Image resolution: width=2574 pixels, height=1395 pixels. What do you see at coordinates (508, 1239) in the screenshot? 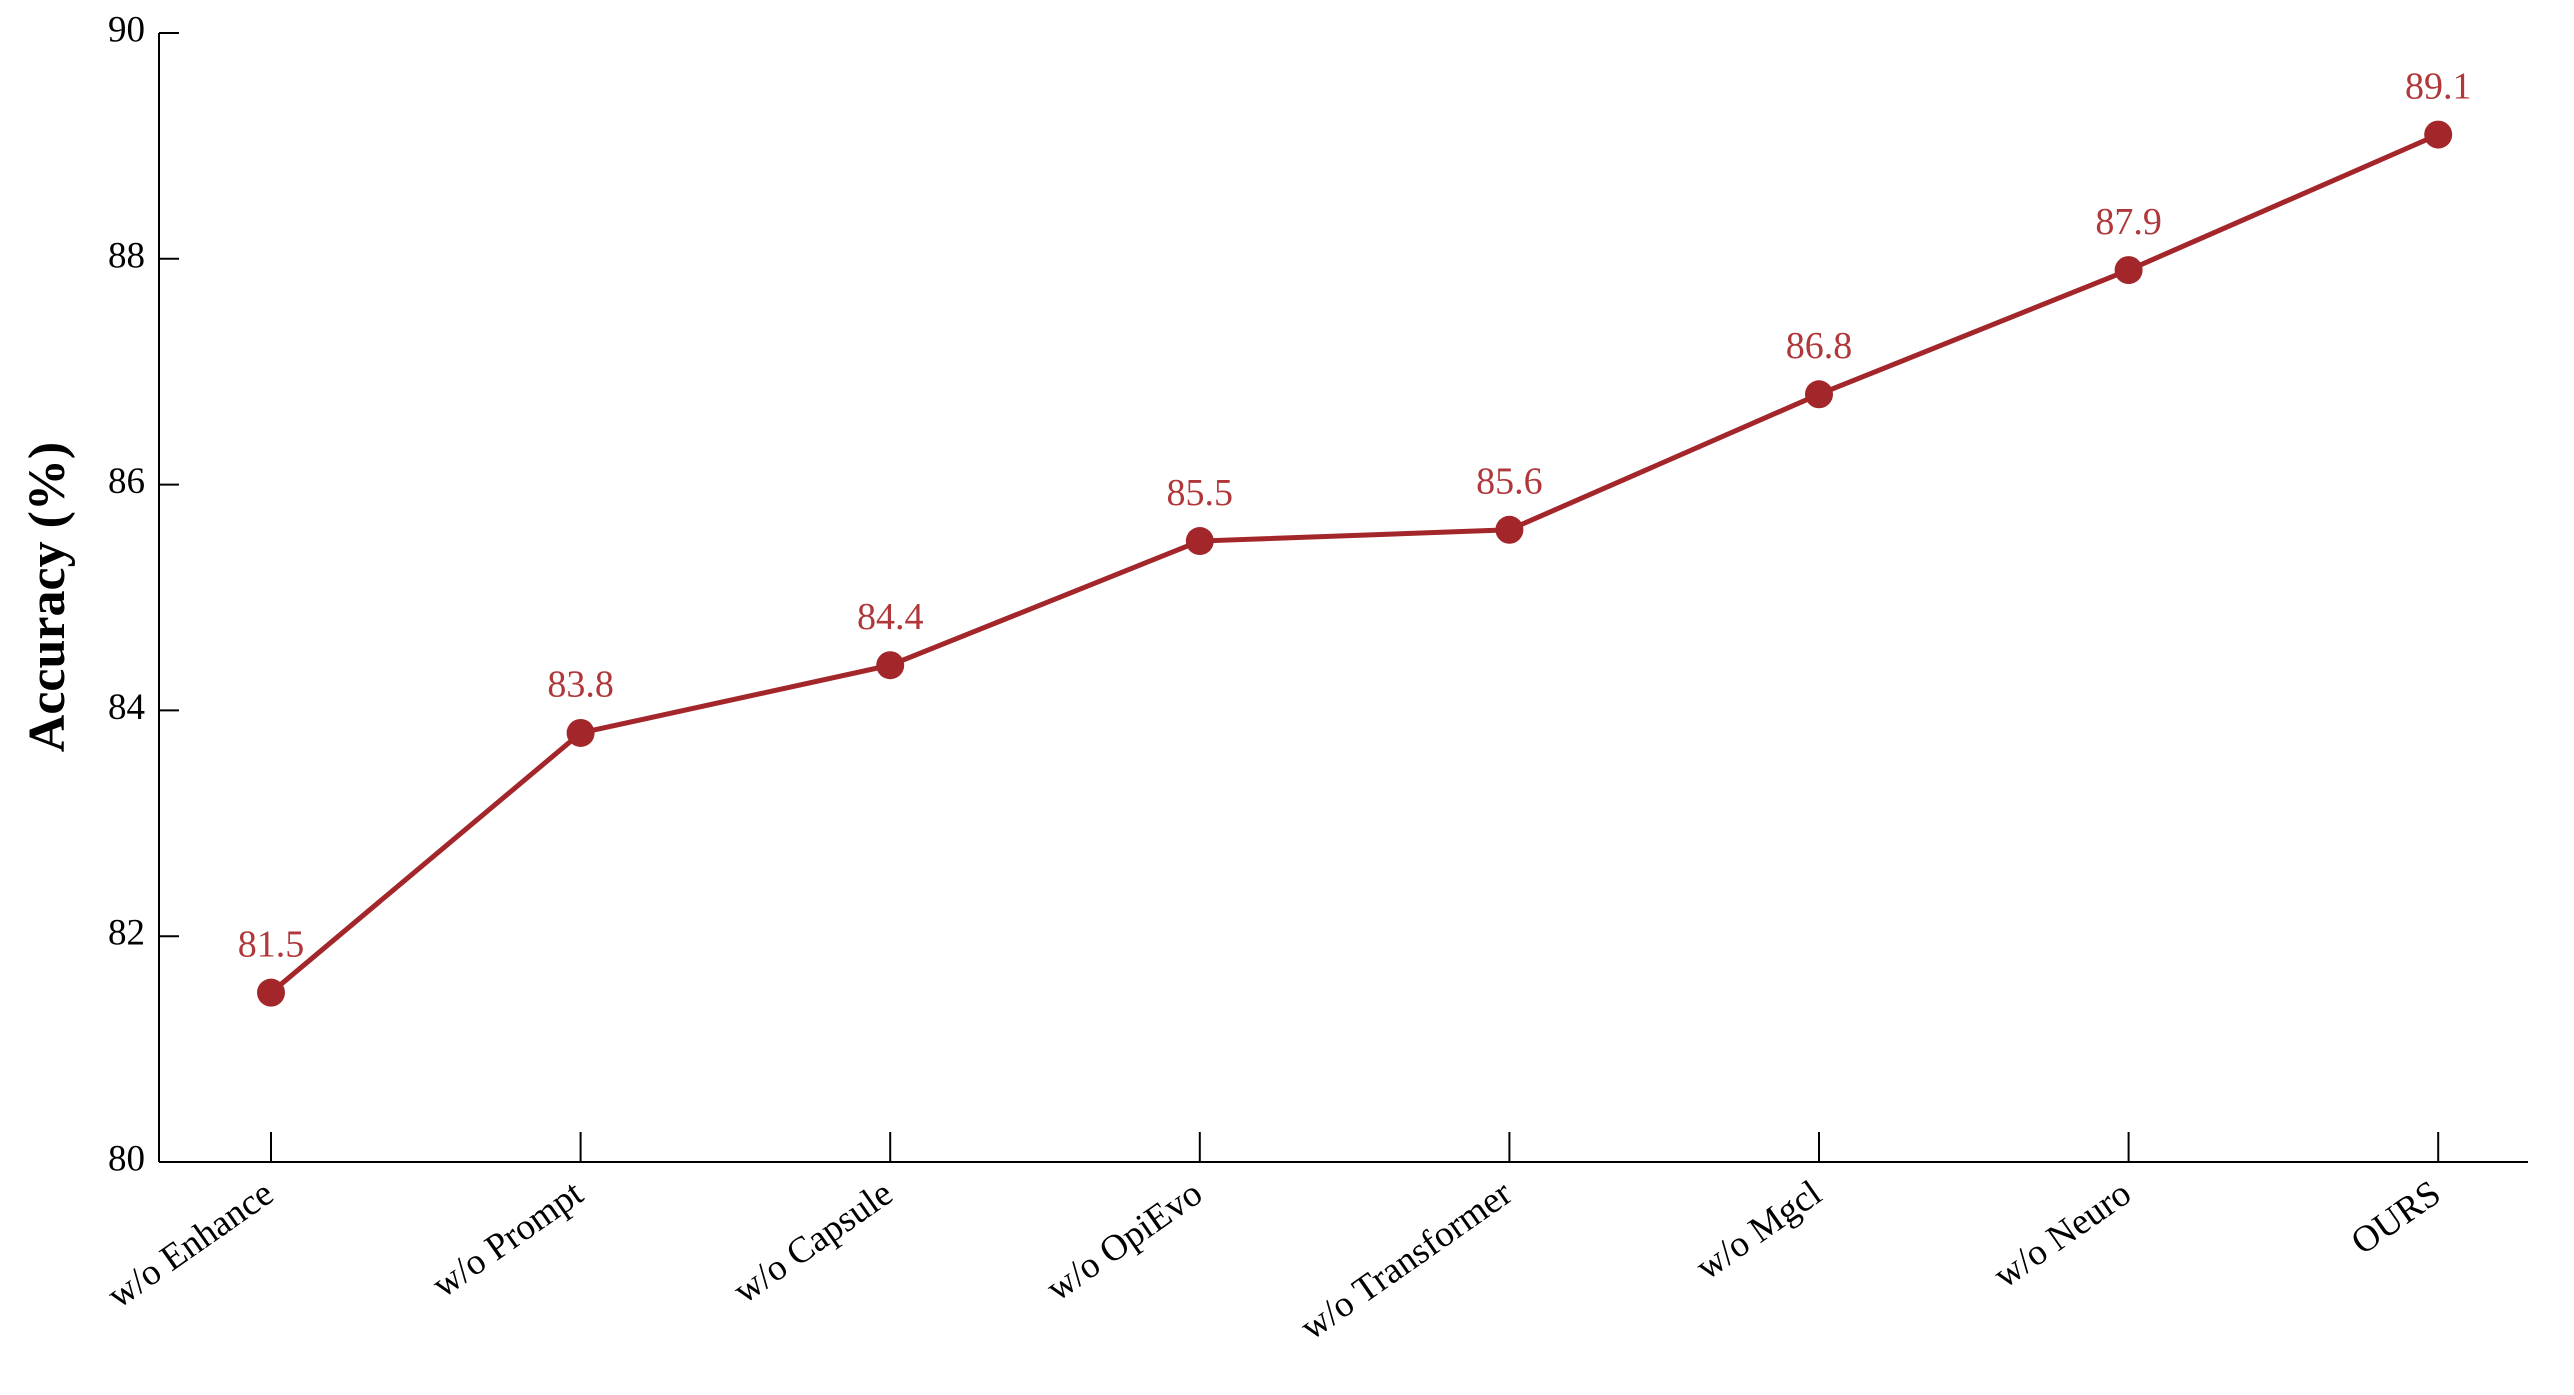
I see `x-tick-label: w/o Prompt` at bounding box center [508, 1239].